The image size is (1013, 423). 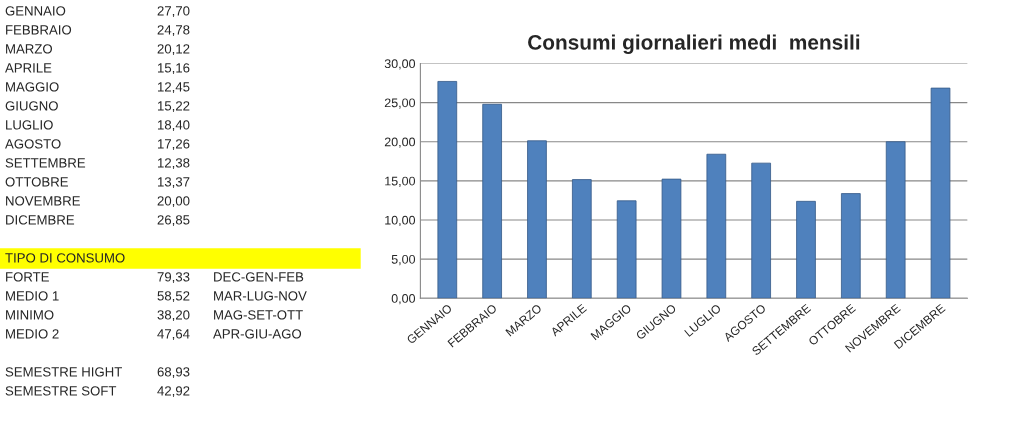 I want to click on text: APRILE, so click(x=28, y=68).